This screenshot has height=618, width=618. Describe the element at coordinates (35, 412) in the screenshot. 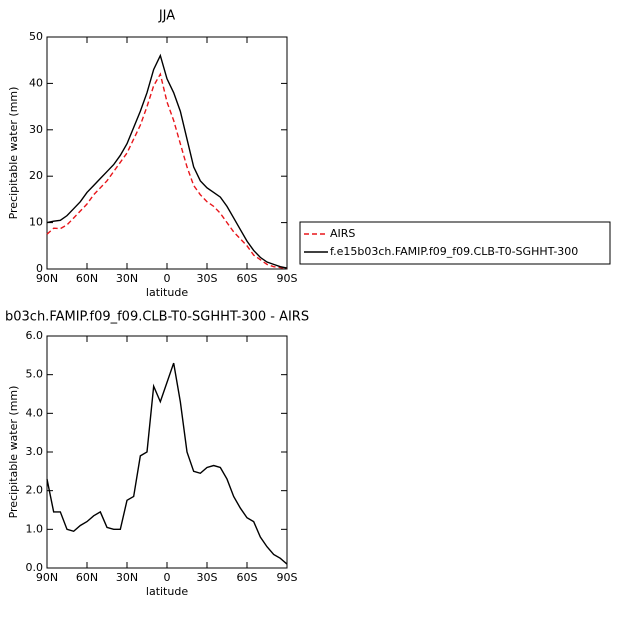

I see `y-tick-label: 4.0` at that location.